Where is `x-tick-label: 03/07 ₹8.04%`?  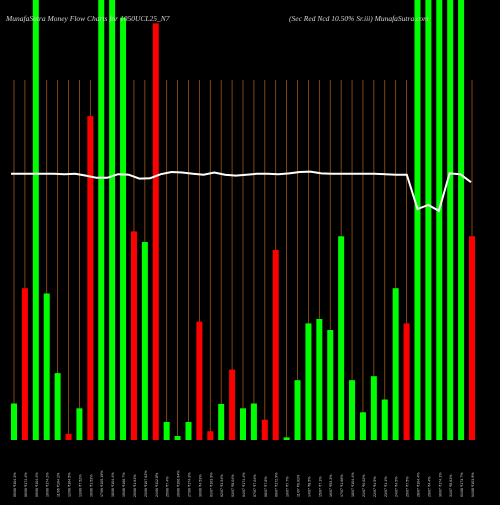
x-tick-label: 03/07 ₹8.04% is located at coordinates (233, 485).